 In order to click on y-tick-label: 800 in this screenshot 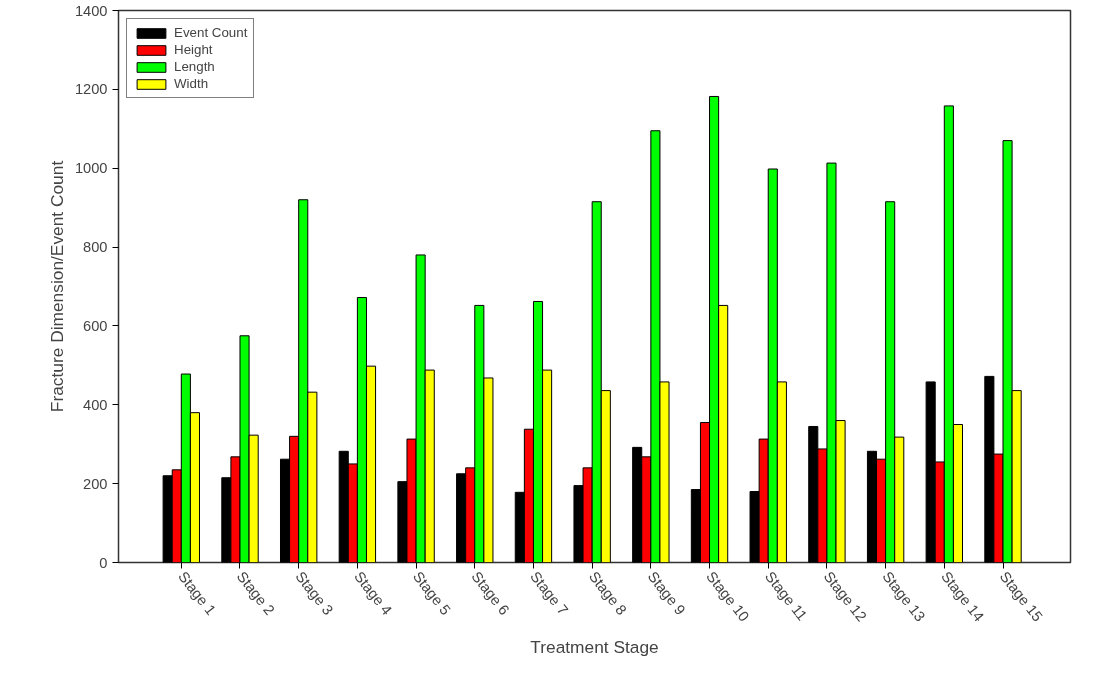, I will do `click(95, 247)`.